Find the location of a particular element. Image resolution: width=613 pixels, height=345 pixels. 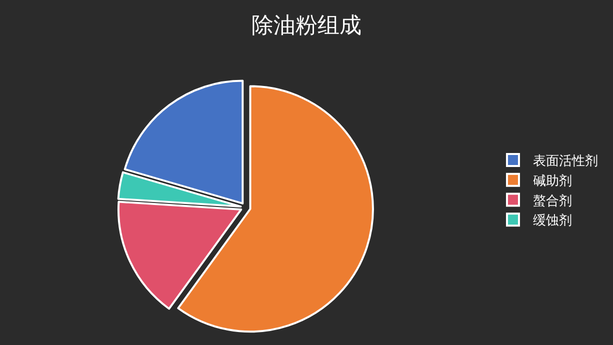

legend-label: 缓蚀剂 is located at coordinates (552, 220).